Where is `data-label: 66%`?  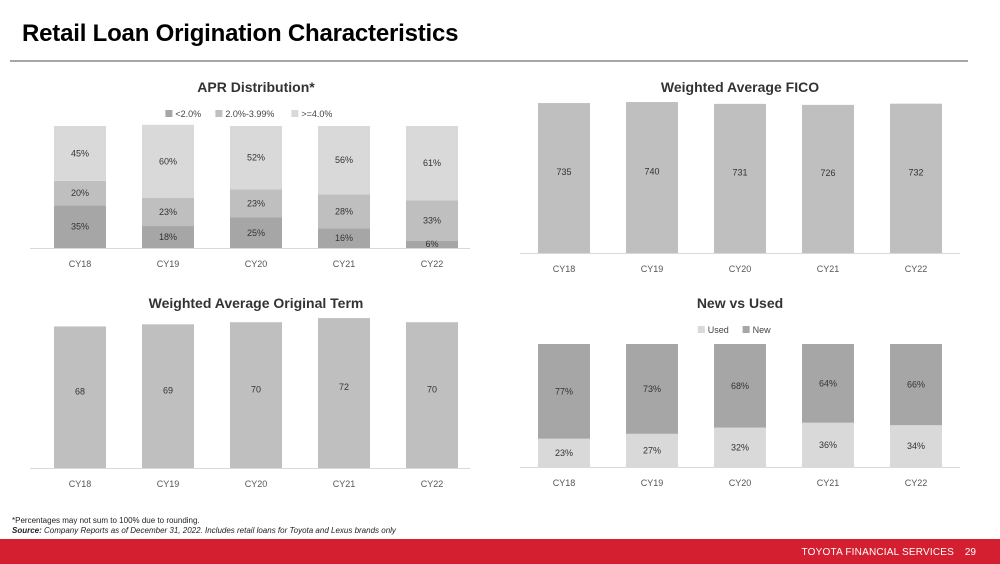
data-label: 66% is located at coordinates (916, 385).